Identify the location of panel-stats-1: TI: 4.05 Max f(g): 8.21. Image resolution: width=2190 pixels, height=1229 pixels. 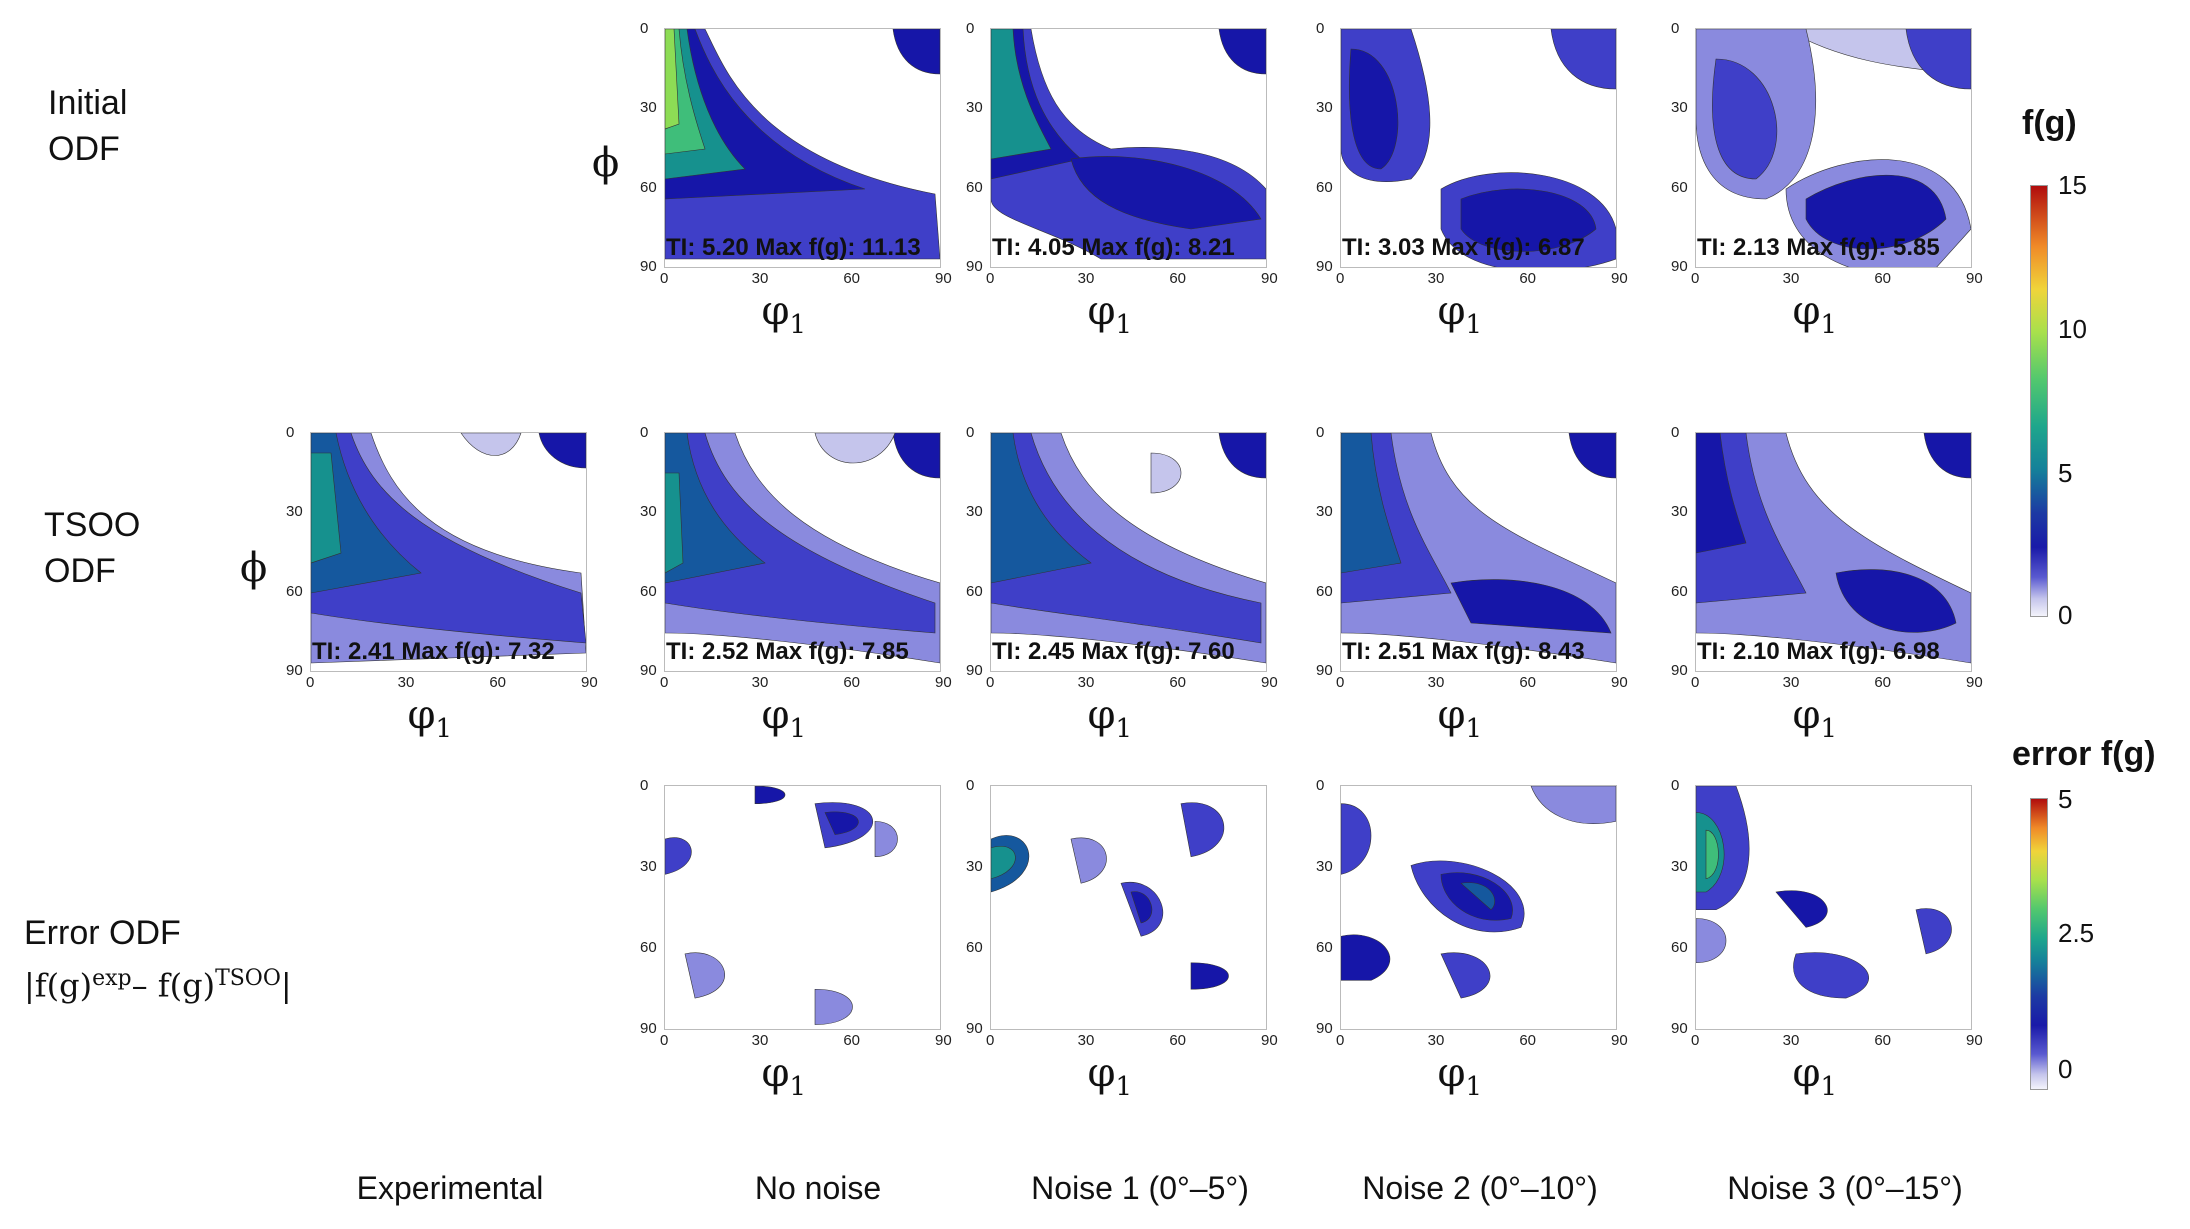
(1113, 247).